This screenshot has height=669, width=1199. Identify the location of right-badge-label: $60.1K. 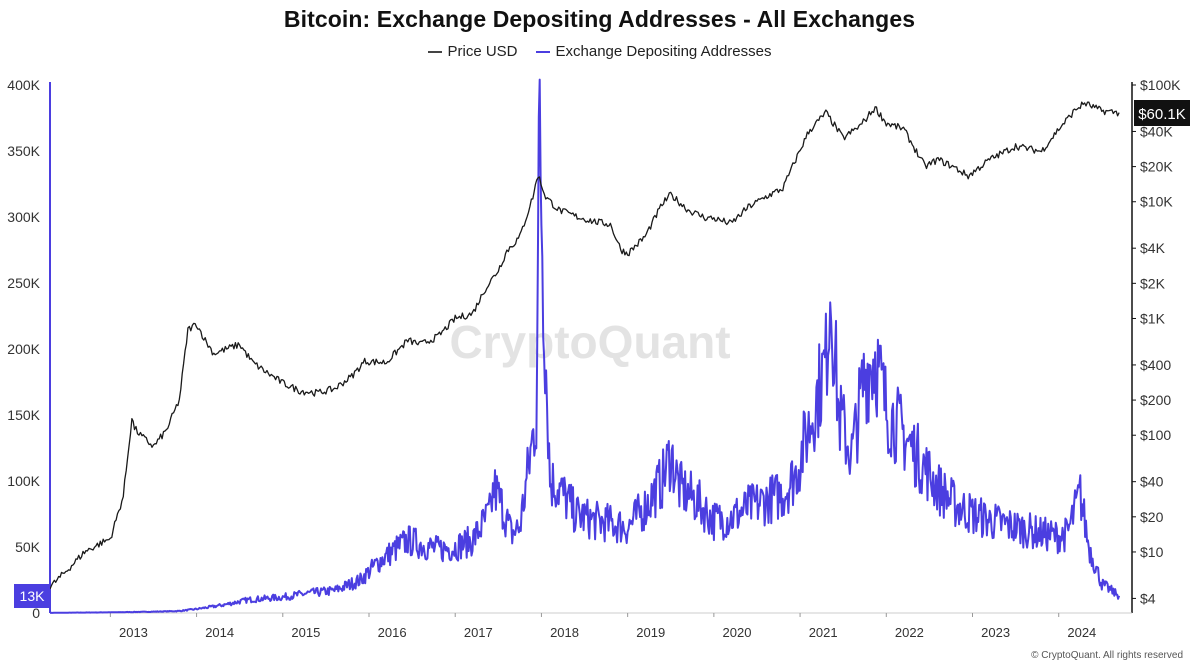
(1162, 114).